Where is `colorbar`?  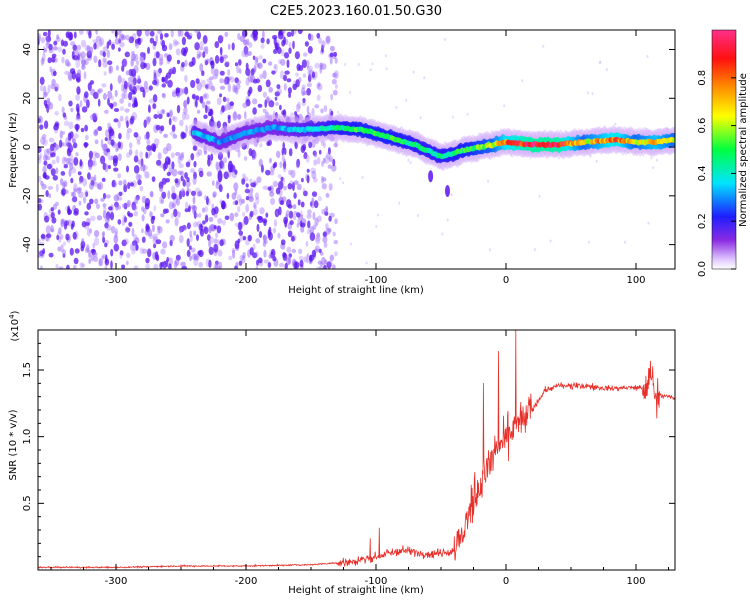 colorbar is located at coordinates (724, 149).